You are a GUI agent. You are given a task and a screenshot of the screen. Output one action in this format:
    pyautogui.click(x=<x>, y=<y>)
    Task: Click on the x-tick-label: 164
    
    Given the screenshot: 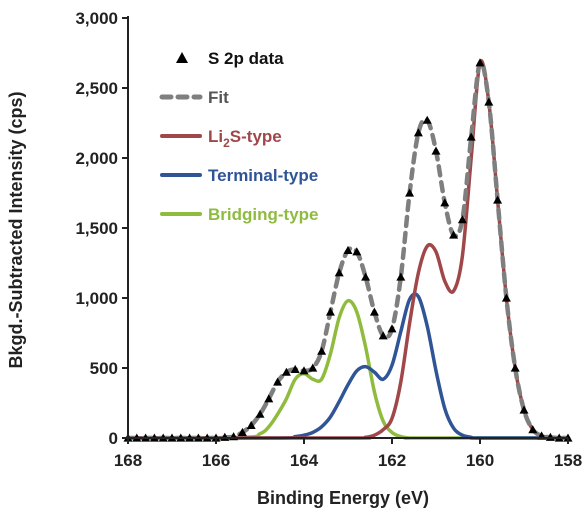 What is the action you would take?
    pyautogui.click(x=304, y=460)
    